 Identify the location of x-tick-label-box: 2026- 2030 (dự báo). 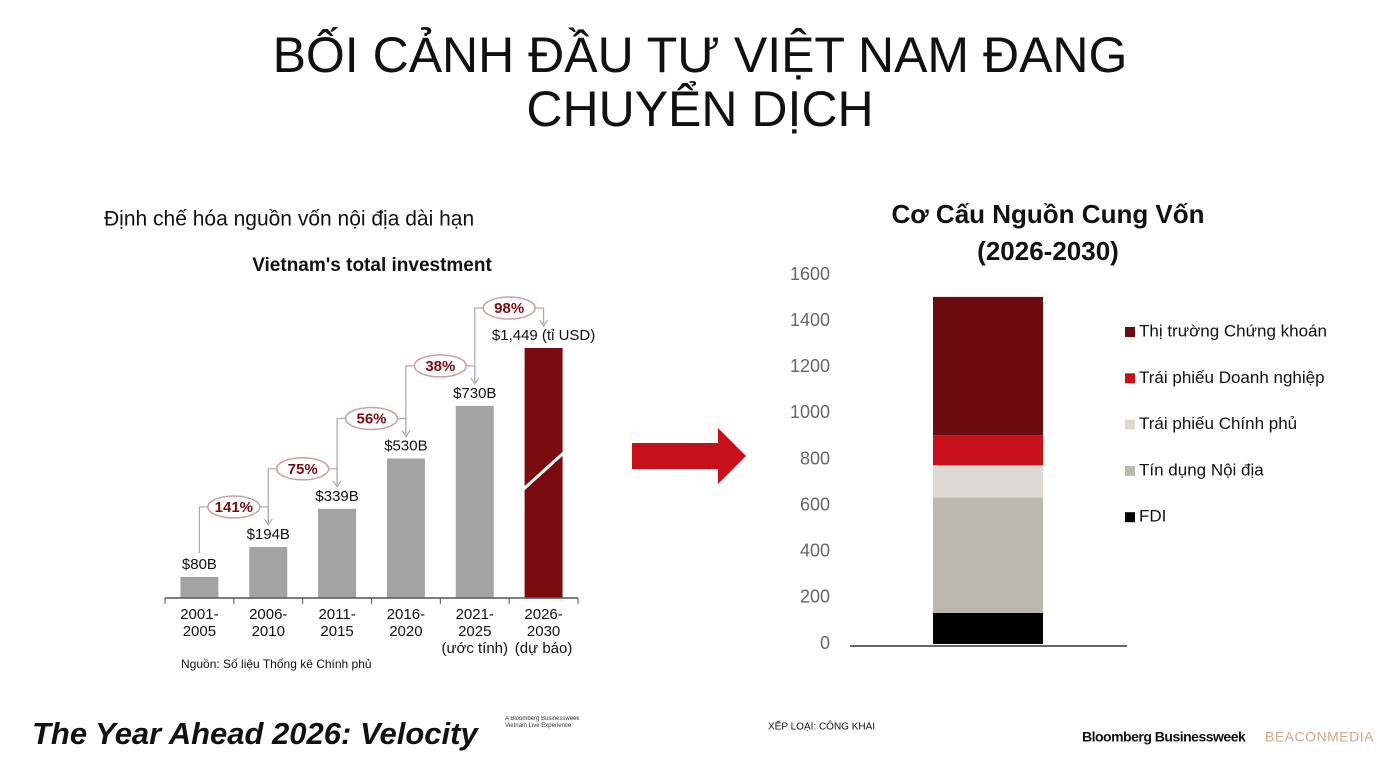
(543, 631).